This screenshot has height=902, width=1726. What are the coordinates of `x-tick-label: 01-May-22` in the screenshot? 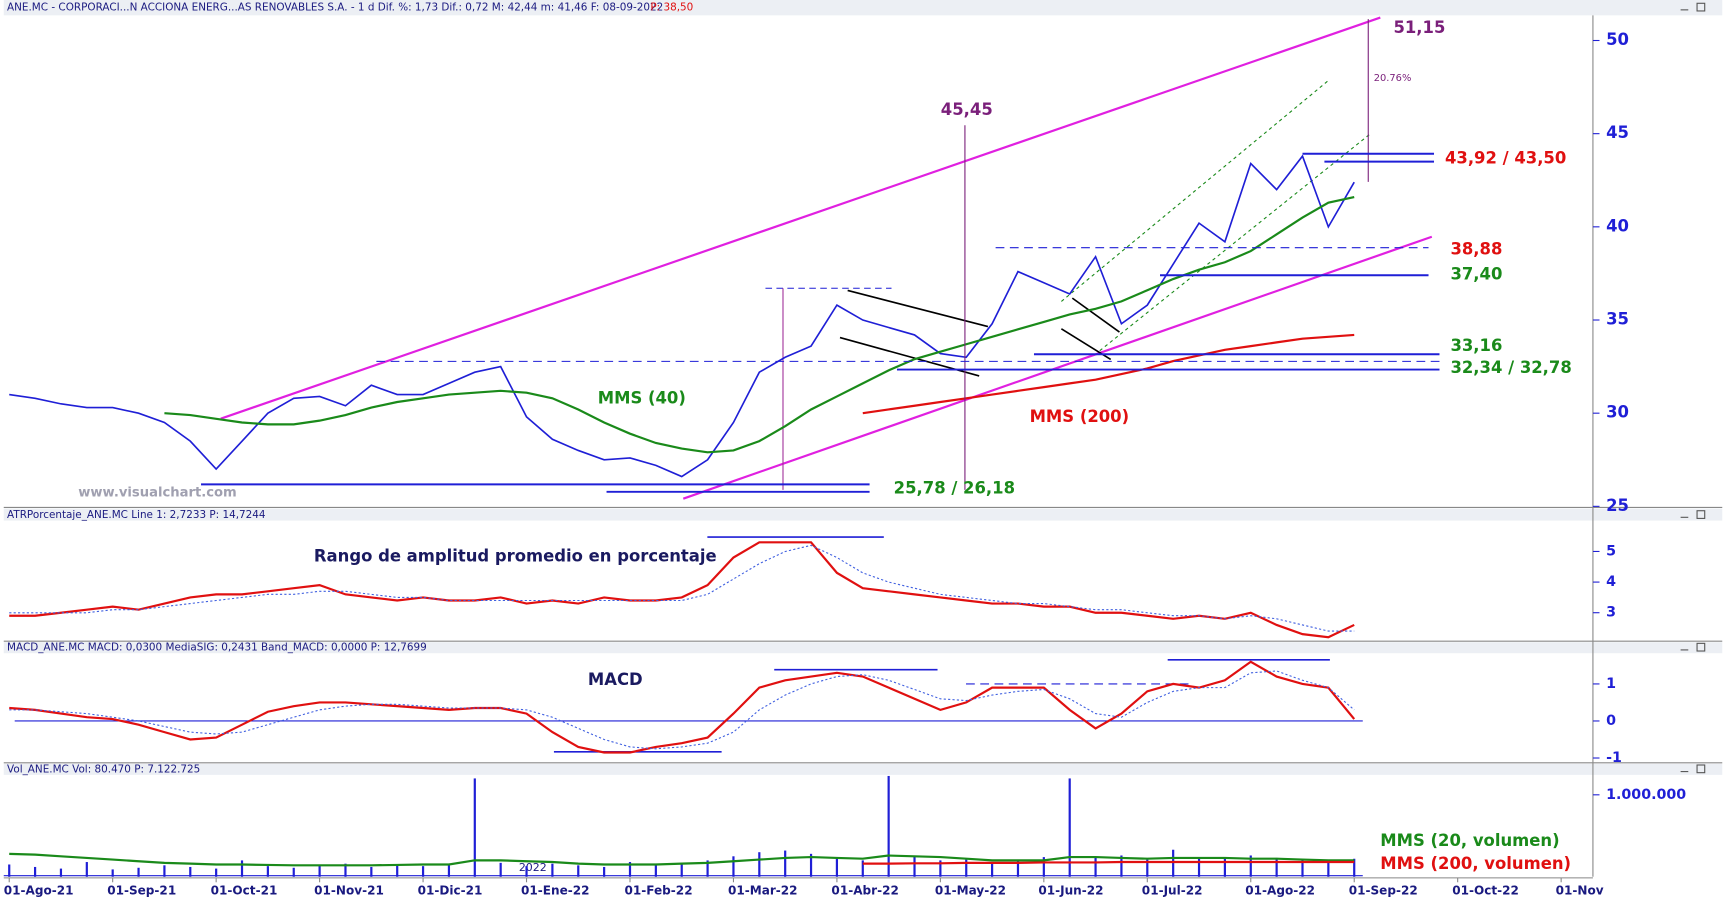 It's located at (970, 891).